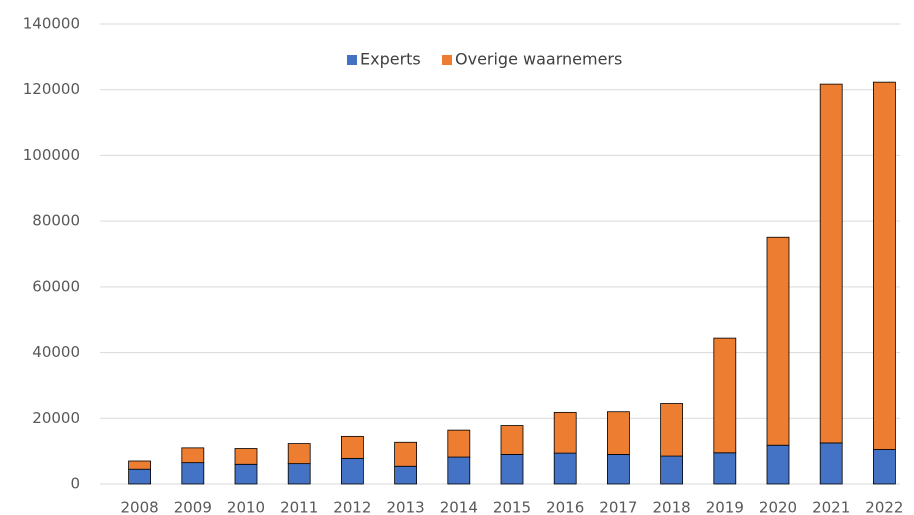  What do you see at coordinates (51, 155) in the screenshot?
I see `y-tick-label: 100000` at bounding box center [51, 155].